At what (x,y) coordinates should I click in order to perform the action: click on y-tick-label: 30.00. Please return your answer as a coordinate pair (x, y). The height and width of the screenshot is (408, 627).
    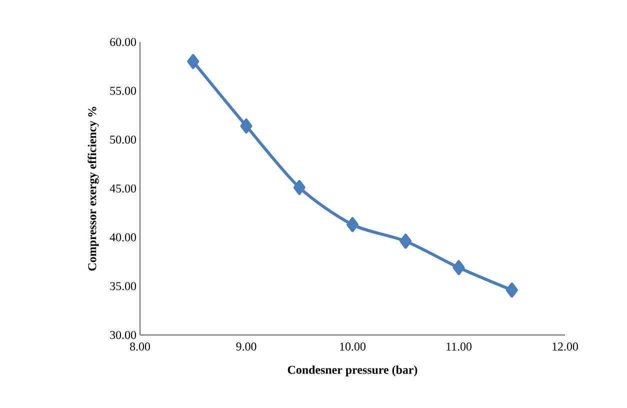
    Looking at the image, I should click on (123, 335).